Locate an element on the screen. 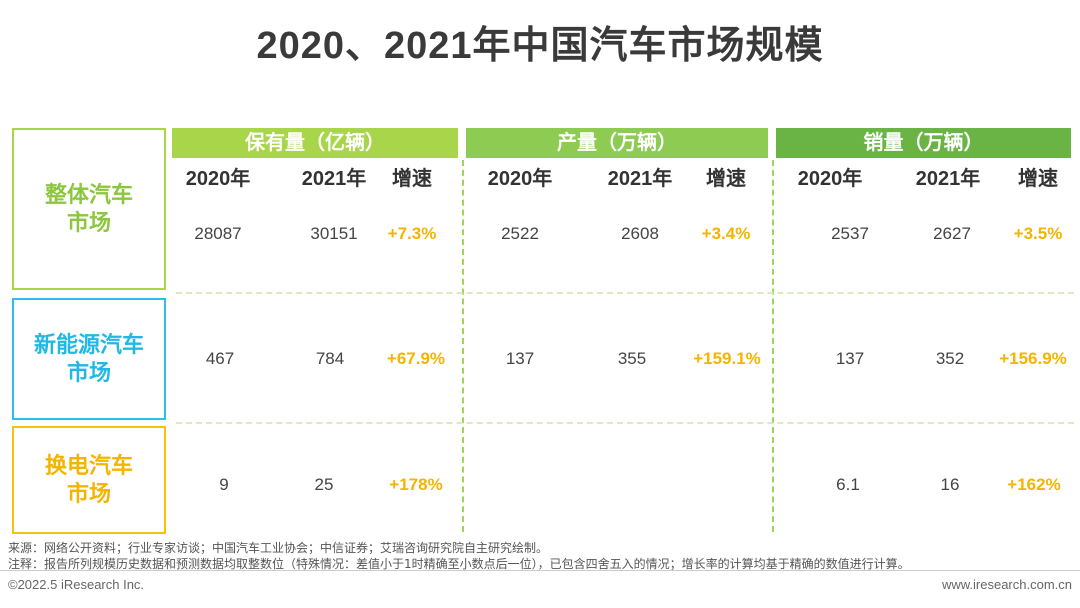 The image size is (1080, 608). row-label-text: 整体汽车 市场 is located at coordinates (88, 208).